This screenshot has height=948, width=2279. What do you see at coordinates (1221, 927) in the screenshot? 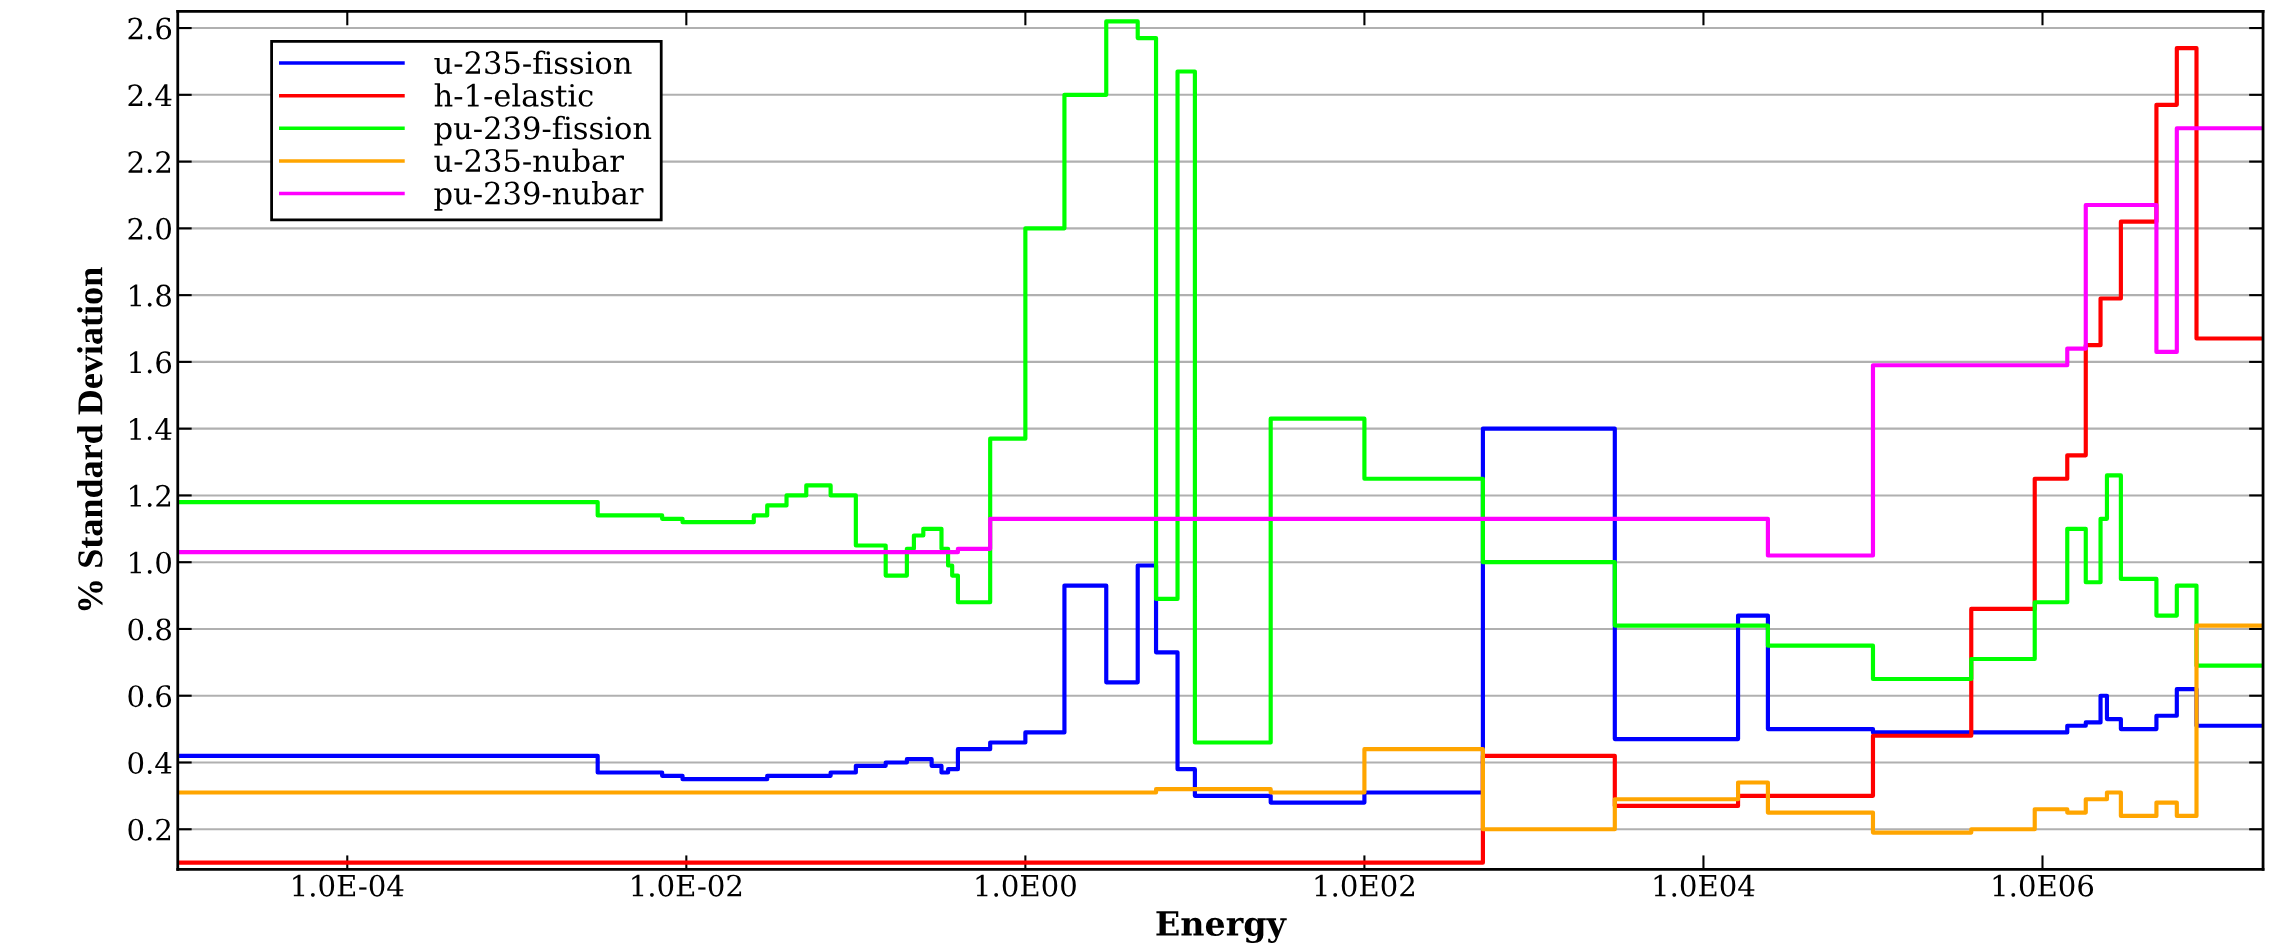
I see `x-axis-title: Energy` at bounding box center [1221, 927].